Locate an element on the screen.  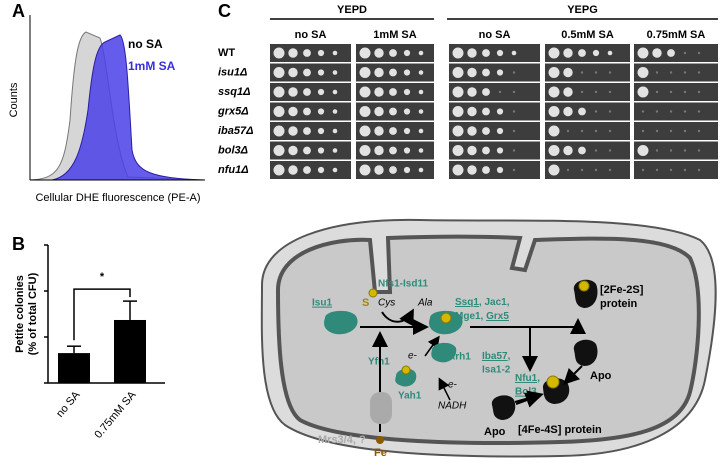
protein-label: Ssq1, Jac1, is located at coordinates (482, 302).